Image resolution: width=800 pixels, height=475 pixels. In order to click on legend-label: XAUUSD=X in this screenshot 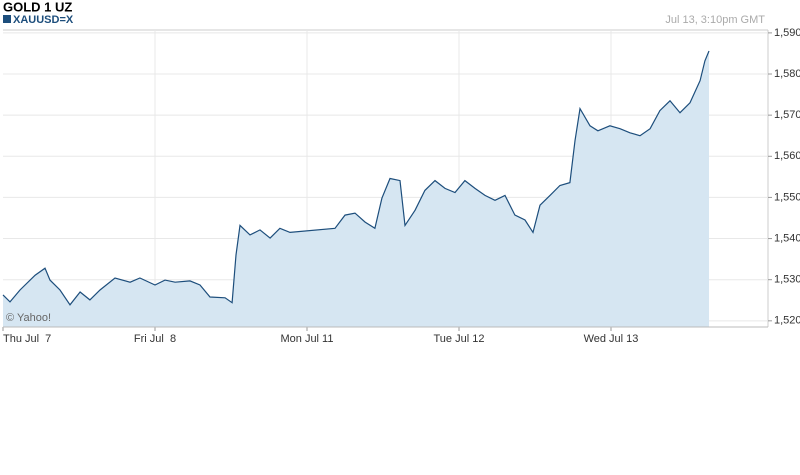, I will do `click(43, 20)`.